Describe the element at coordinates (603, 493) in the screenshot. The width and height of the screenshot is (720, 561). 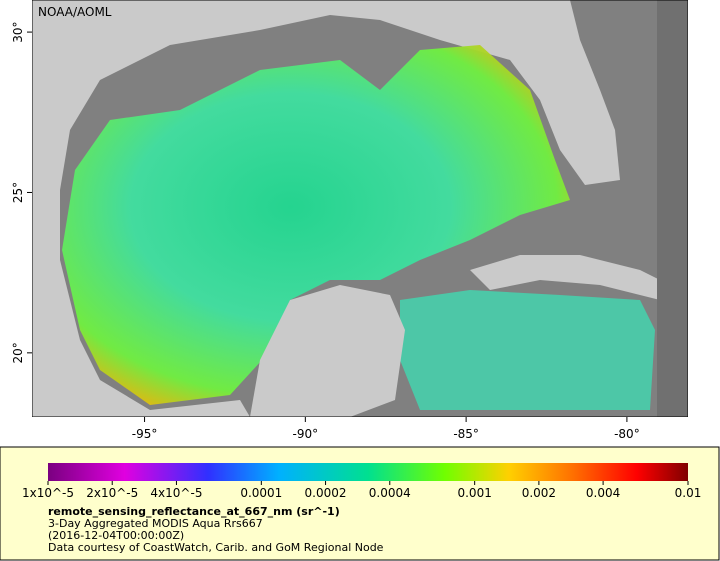
I see `colorbar-tick-label: 0.004` at that location.